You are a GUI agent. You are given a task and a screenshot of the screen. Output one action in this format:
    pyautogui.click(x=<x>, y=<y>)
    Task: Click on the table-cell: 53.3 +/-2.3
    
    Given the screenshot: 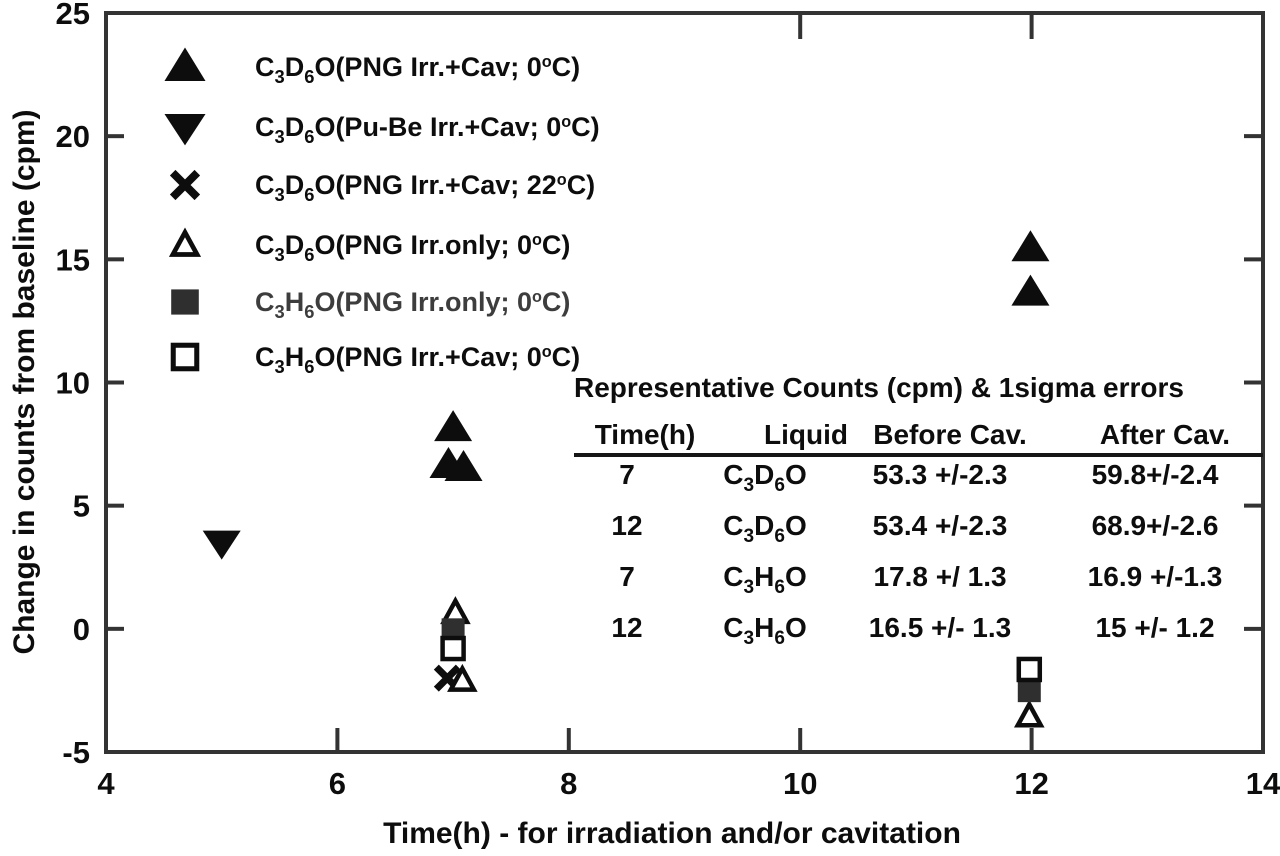 What is the action you would take?
    pyautogui.click(x=940, y=474)
    